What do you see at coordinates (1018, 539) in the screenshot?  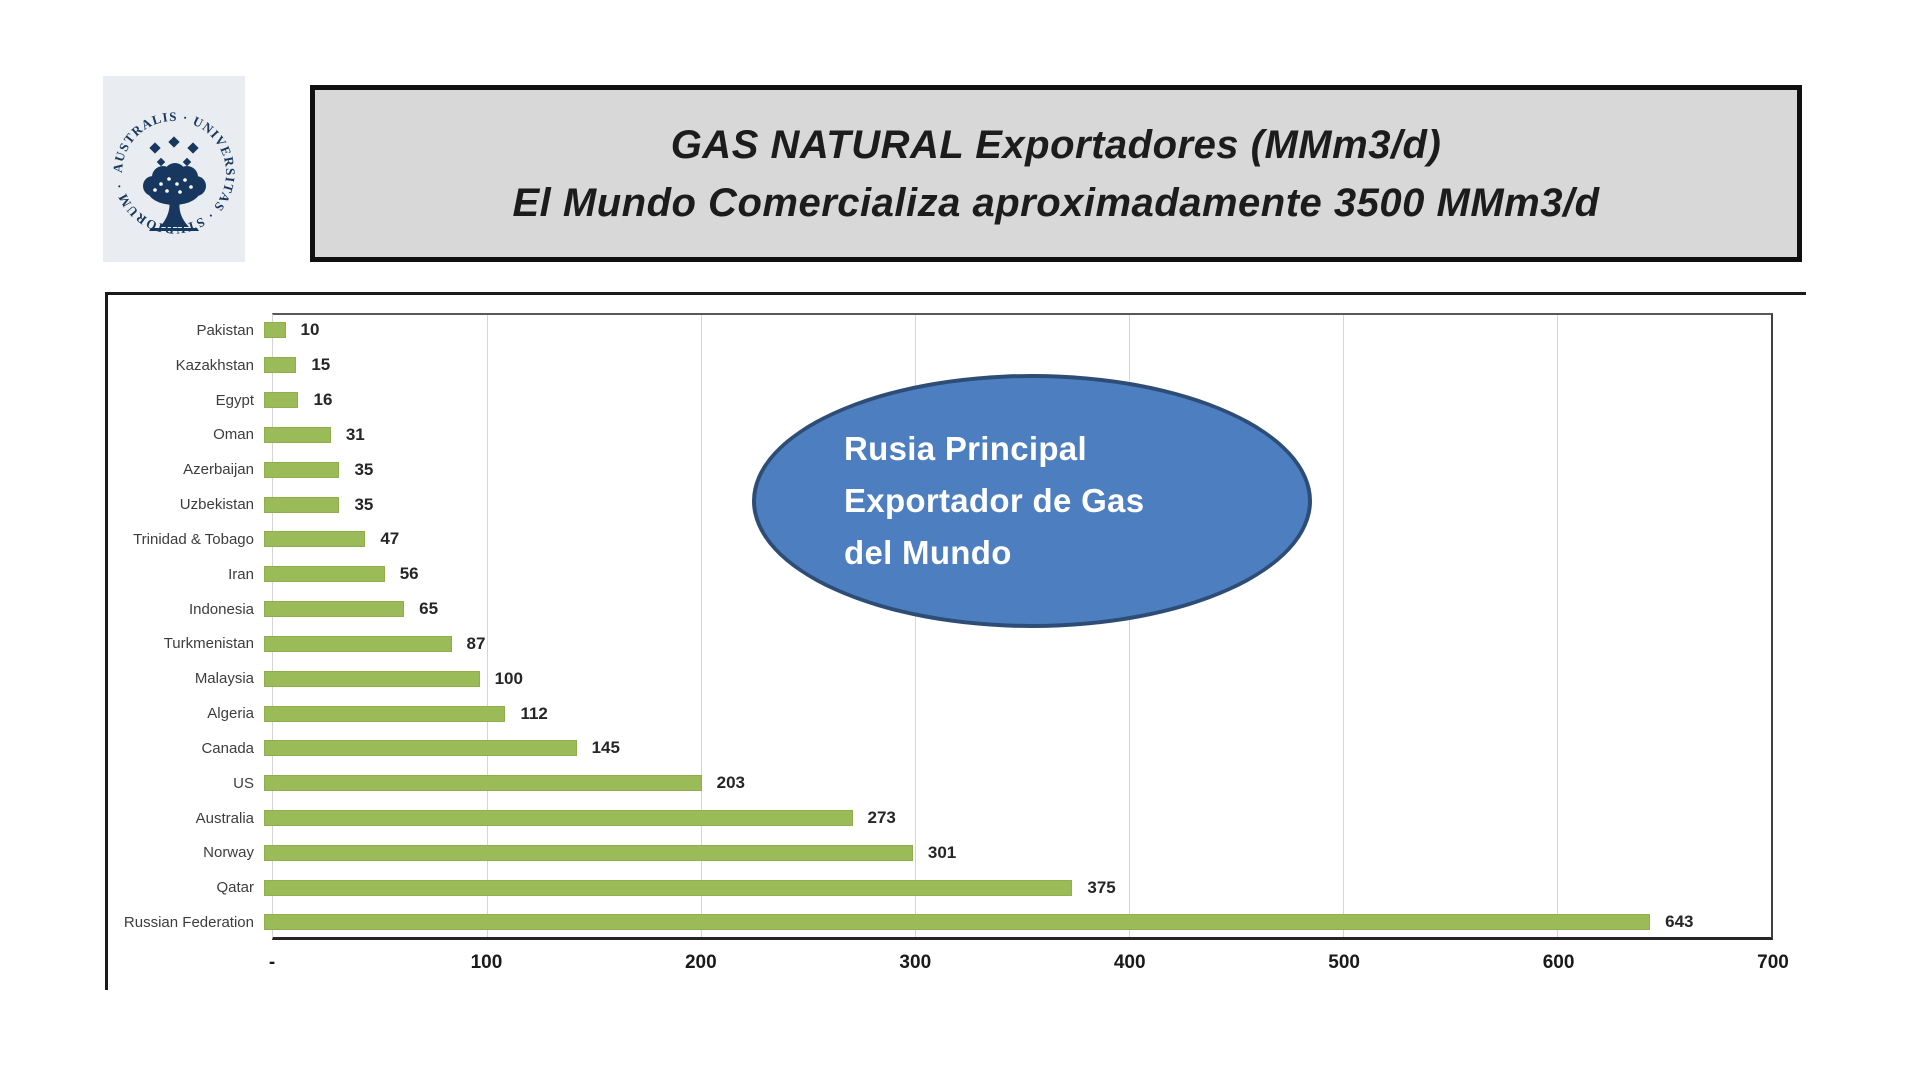 I see `bar-track: 47` at bounding box center [1018, 539].